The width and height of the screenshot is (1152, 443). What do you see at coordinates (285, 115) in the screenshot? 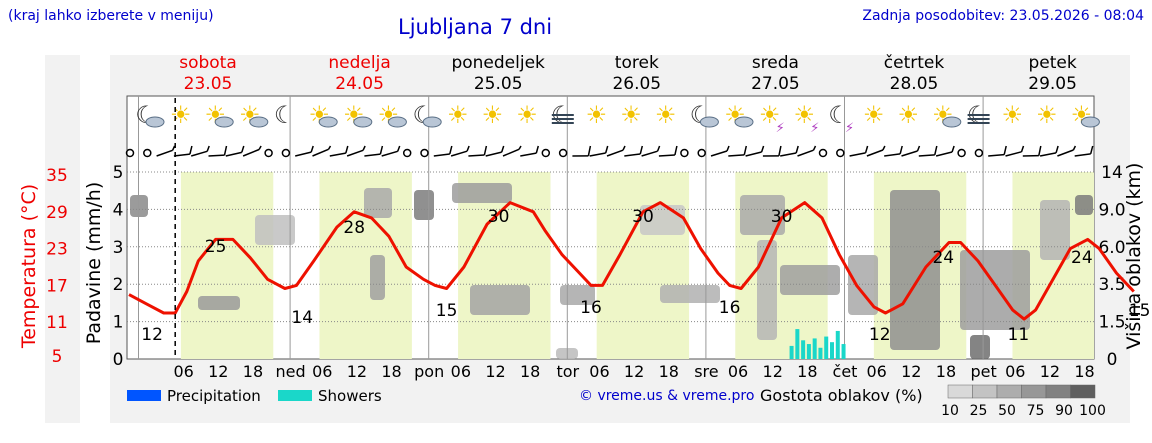
I see `moon-icon: ☾` at bounding box center [285, 115].